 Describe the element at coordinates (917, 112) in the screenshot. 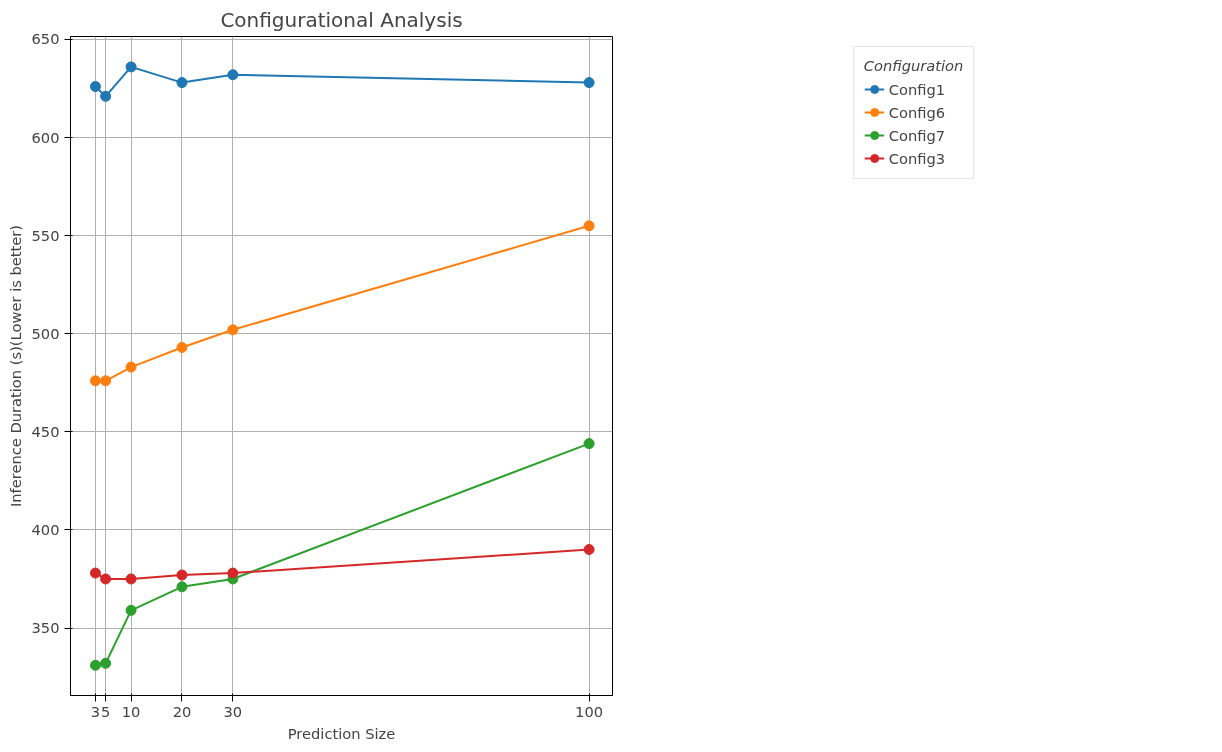

I see `legend-label: Config6` at that location.